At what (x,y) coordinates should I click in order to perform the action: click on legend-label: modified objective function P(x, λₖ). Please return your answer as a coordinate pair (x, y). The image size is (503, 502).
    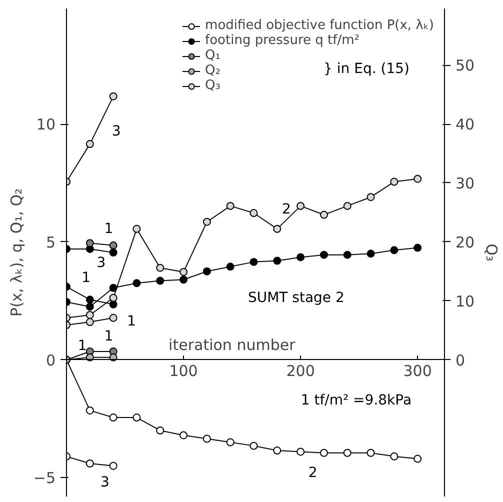
    Looking at the image, I should click on (319, 25).